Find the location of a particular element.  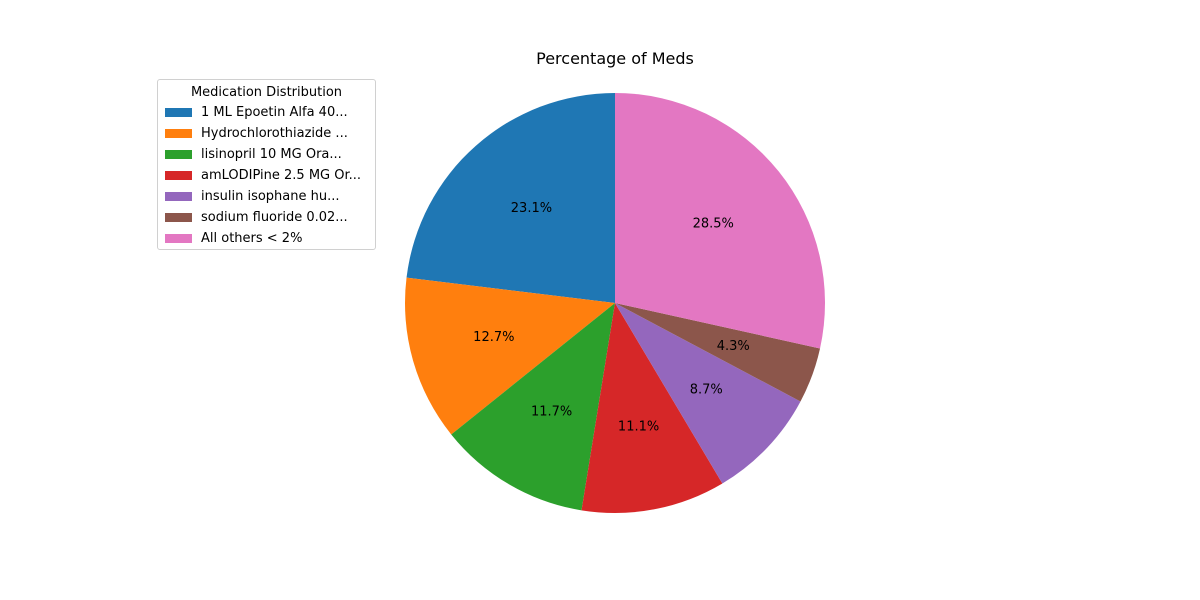

slice-percent-label: 12.7% is located at coordinates (493, 337).